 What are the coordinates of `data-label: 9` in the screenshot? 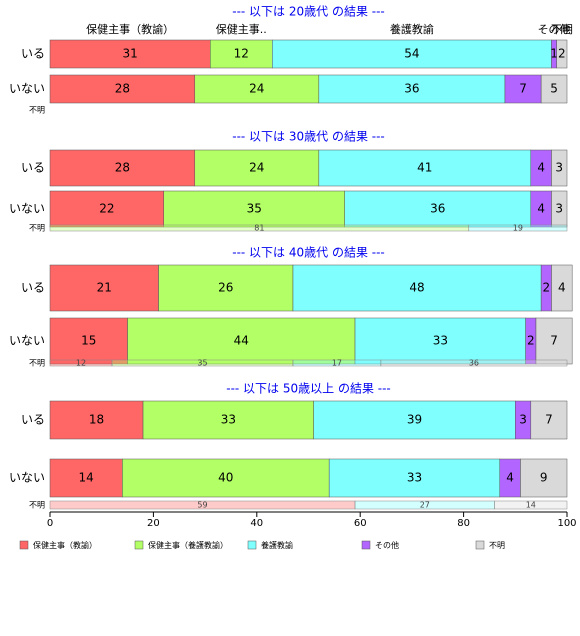 It's located at (544, 478).